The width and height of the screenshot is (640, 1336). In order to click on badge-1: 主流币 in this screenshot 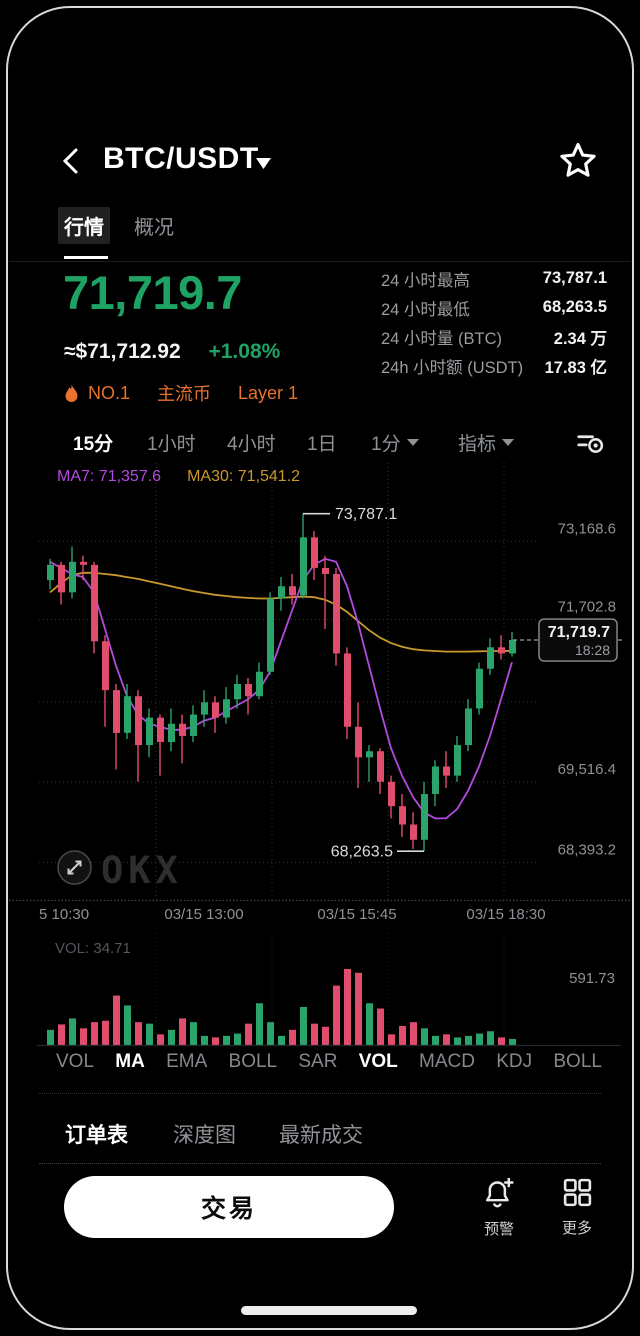, I will do `click(184, 394)`.